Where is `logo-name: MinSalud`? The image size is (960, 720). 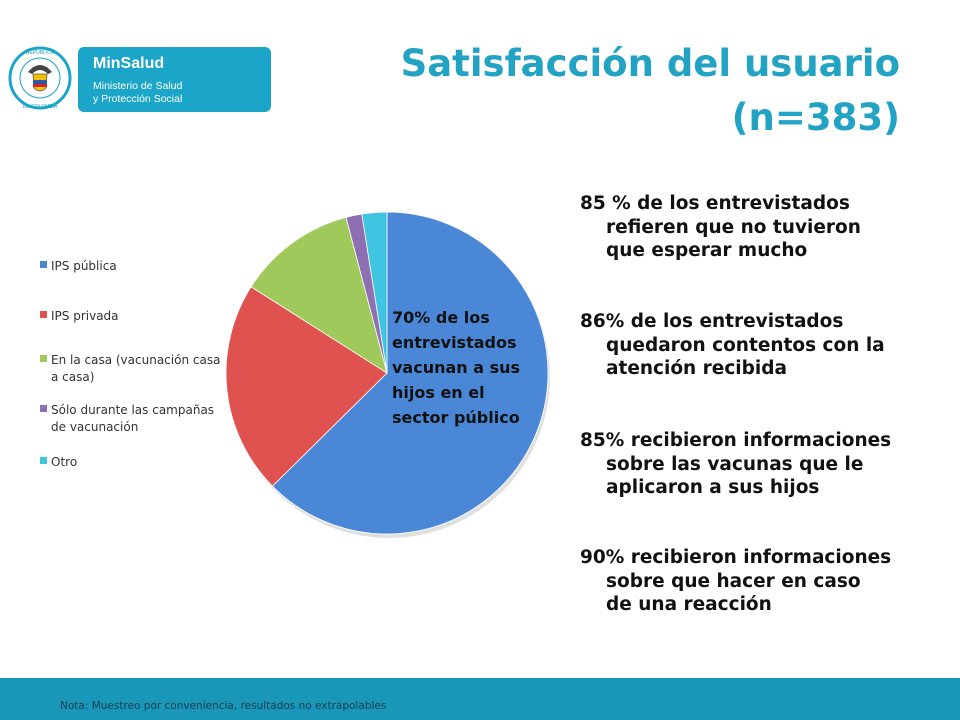
logo-name: MinSalud is located at coordinates (129, 63).